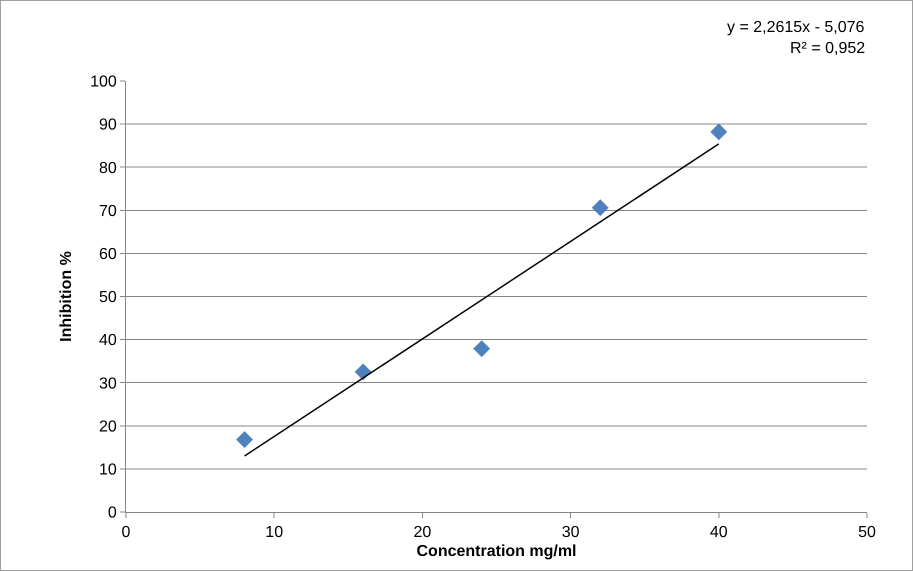 The height and width of the screenshot is (571, 913). I want to click on y-axis-title: Inhibition %, so click(66, 296).